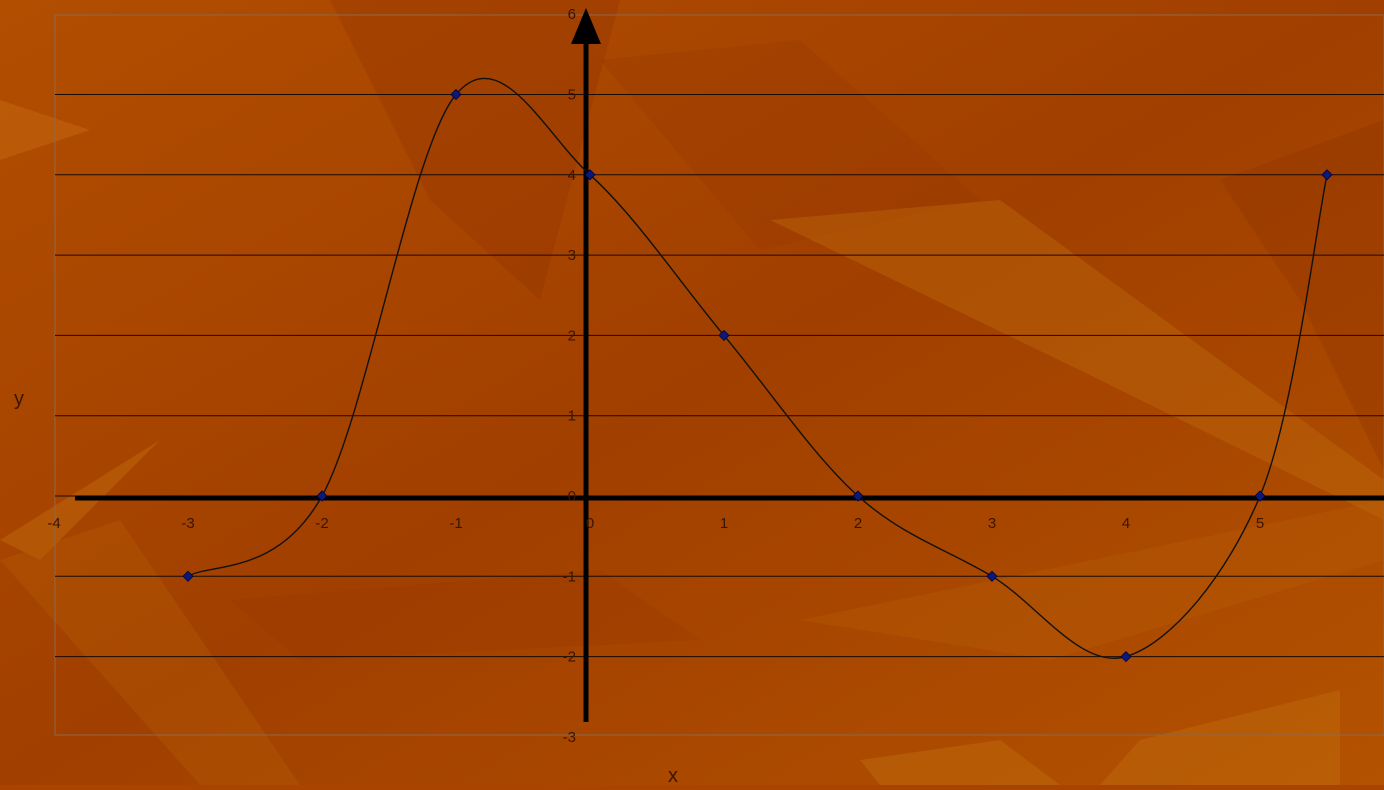 The width and height of the screenshot is (1384, 790). I want to click on y-tick-label: 0, so click(572, 496).